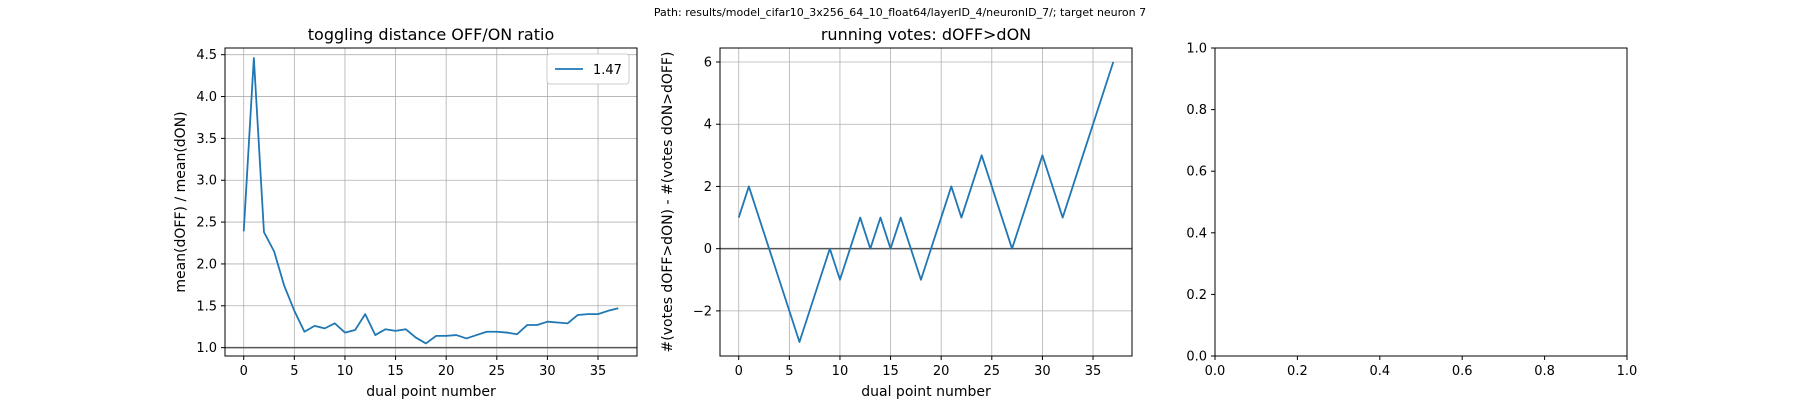  What do you see at coordinates (1196, 172) in the screenshot?
I see `y-tick-label: 0.6` at bounding box center [1196, 172].